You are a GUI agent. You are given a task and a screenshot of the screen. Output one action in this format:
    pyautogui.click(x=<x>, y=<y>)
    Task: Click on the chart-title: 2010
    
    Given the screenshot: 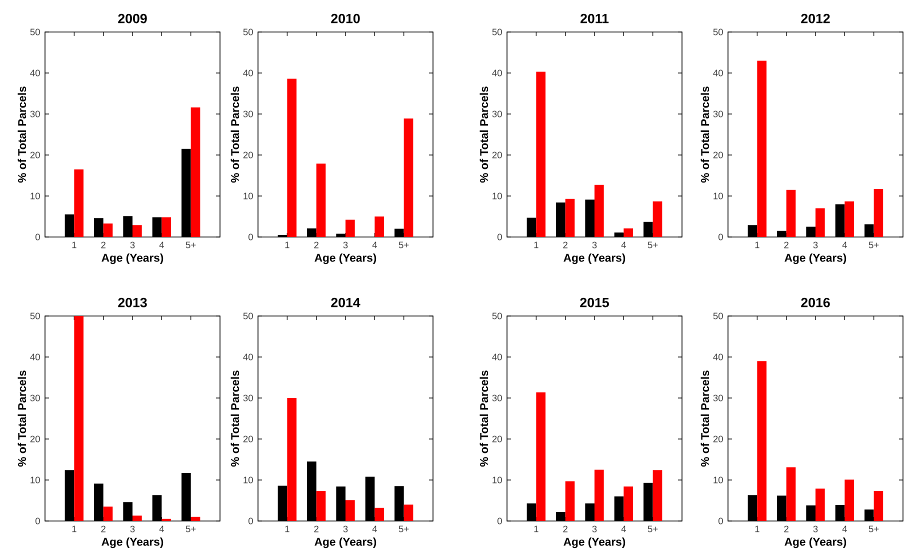 What is the action you would take?
    pyautogui.click(x=345, y=19)
    